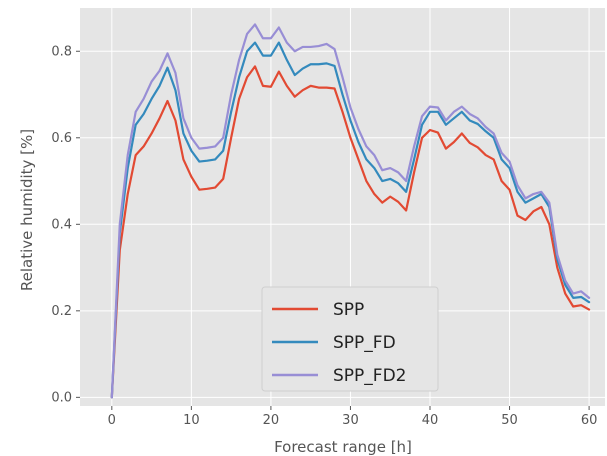  I want to click on x-tick-label: 20, so click(271, 420).